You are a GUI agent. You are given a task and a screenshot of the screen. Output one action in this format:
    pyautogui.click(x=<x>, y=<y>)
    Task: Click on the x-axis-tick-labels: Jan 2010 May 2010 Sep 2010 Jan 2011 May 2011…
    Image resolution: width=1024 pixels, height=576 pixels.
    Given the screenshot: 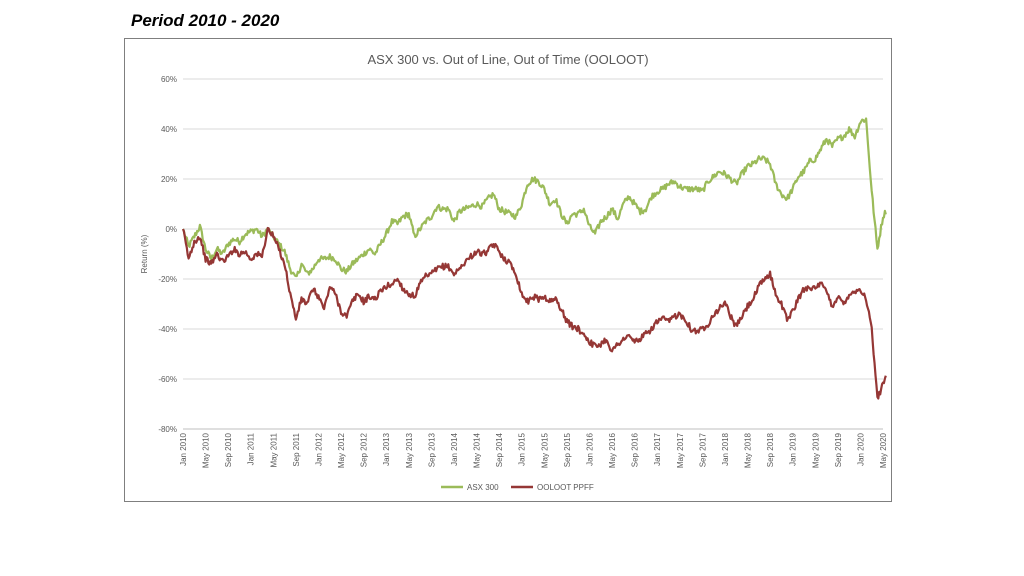 What is the action you would take?
    pyautogui.click(x=533, y=450)
    